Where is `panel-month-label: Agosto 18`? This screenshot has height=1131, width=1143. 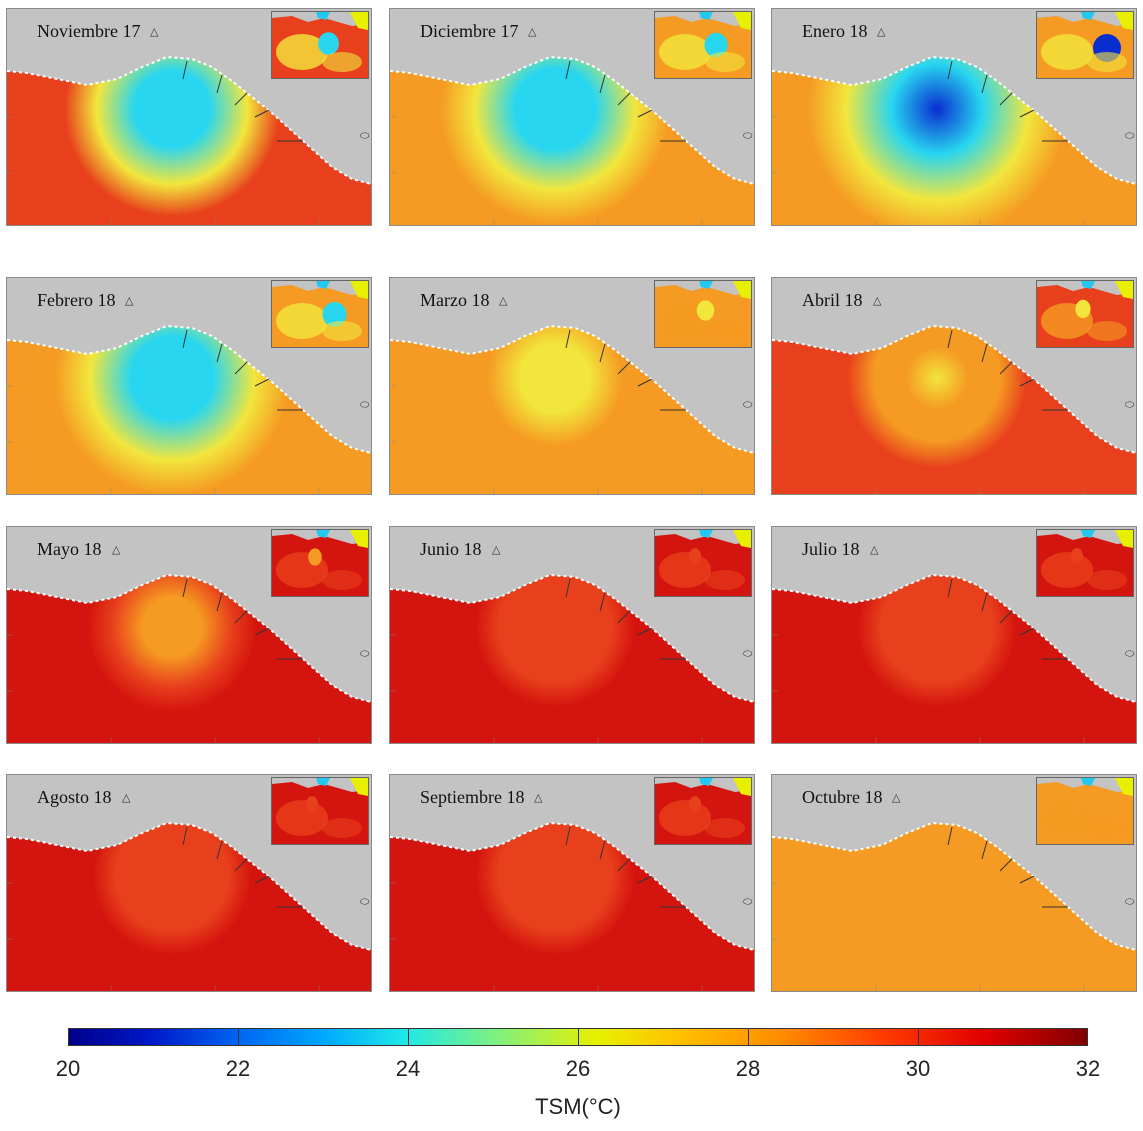 panel-month-label: Agosto 18 is located at coordinates (74, 797).